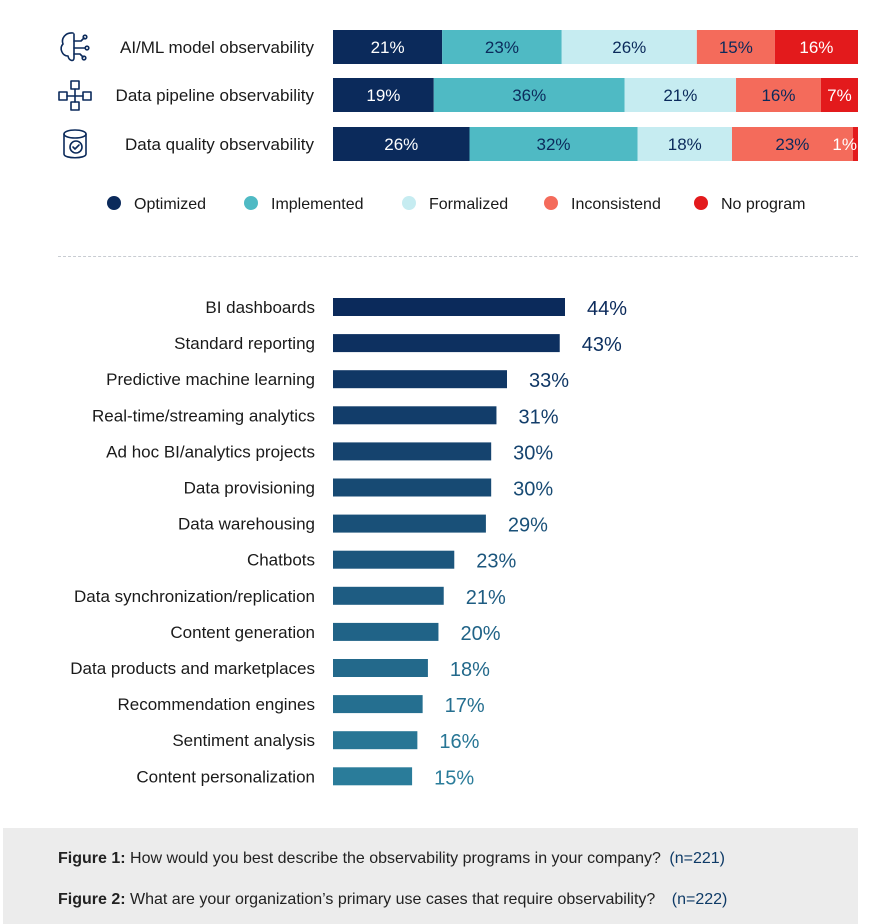  What do you see at coordinates (215, 95) in the screenshot?
I see `category-label: Data pipeline observability` at bounding box center [215, 95].